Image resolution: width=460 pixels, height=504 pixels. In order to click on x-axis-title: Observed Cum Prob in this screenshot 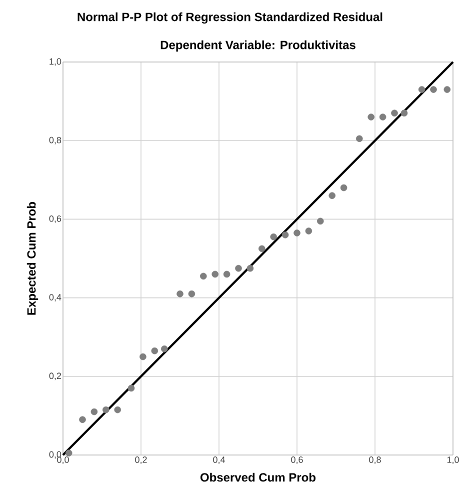, I will do `click(258, 477)`.